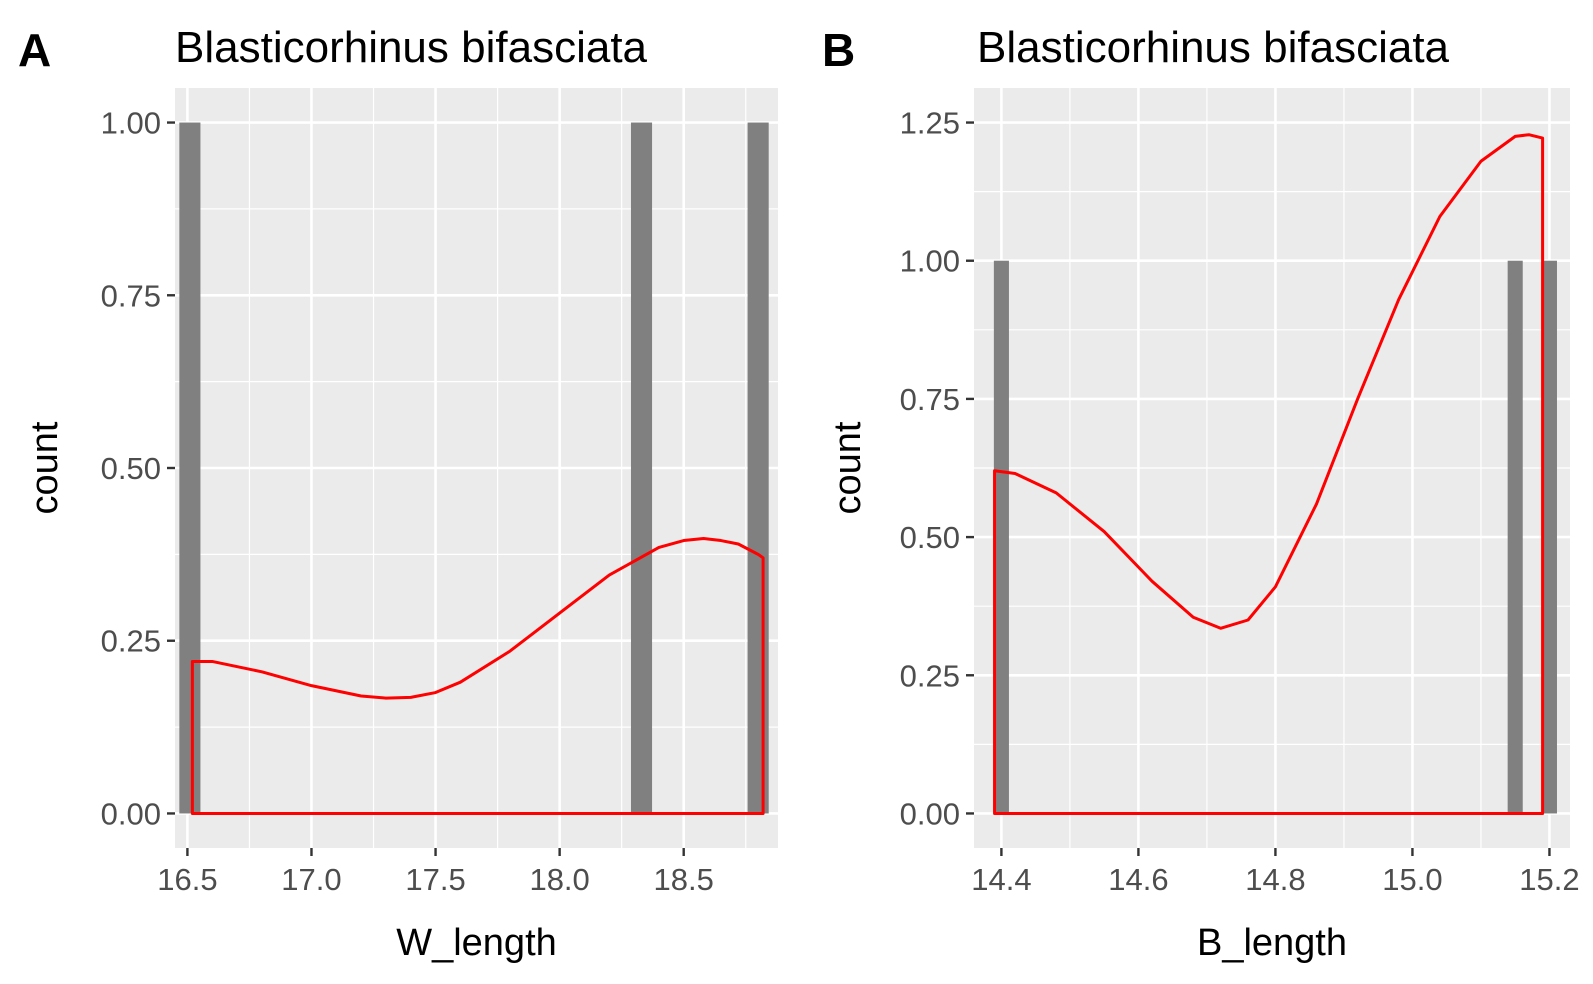  I want to click on panel-b-y-tick-label: 0.50, so click(930, 537).